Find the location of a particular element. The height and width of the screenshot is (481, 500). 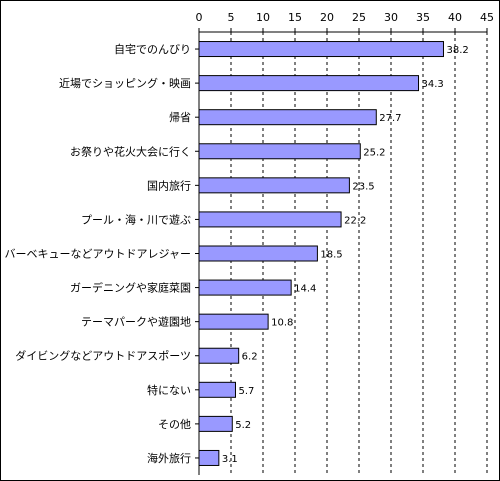

x-tick-label: 35 is located at coordinates (423, 17).